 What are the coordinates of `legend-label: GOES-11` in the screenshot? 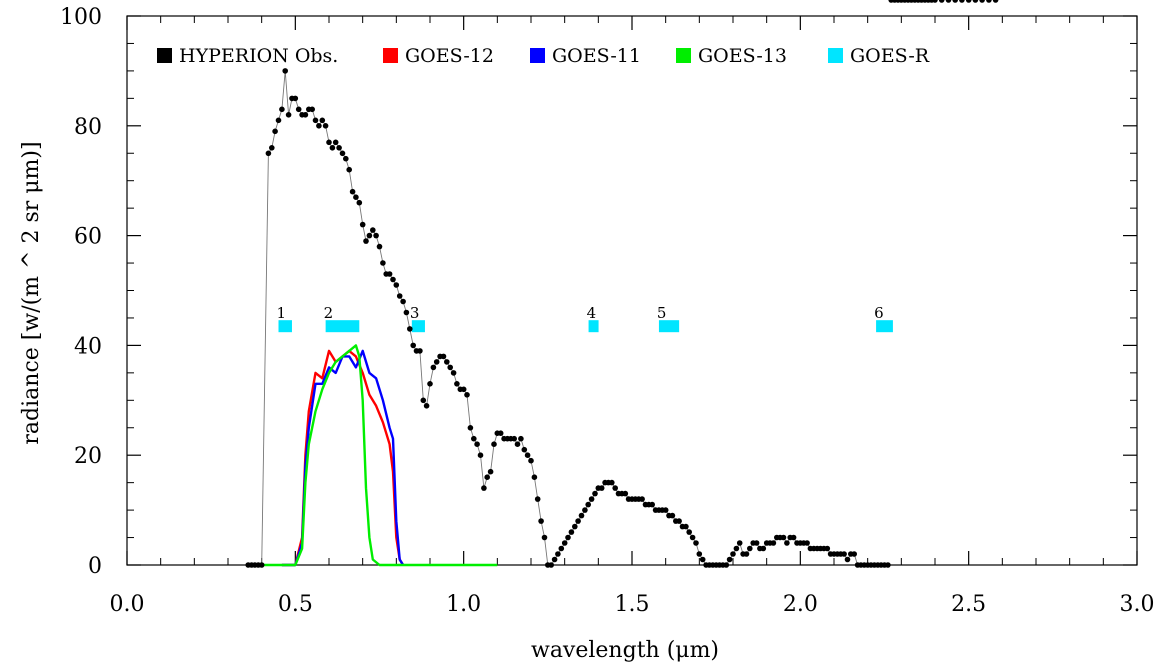 It's located at (596, 56).